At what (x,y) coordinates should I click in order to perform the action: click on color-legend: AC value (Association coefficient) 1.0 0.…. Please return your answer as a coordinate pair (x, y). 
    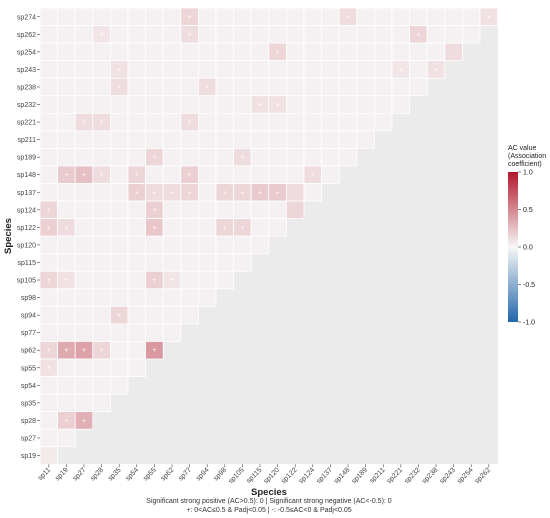
    Looking at the image, I should click on (527, 236).